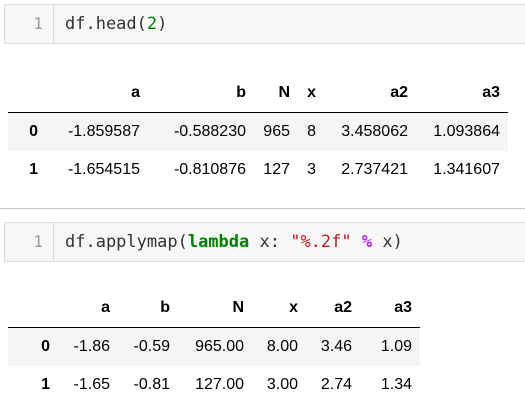 The image size is (525, 407). Describe the element at coordinates (209, 131) in the screenshot. I see `table-cell: -0.588230` at that location.